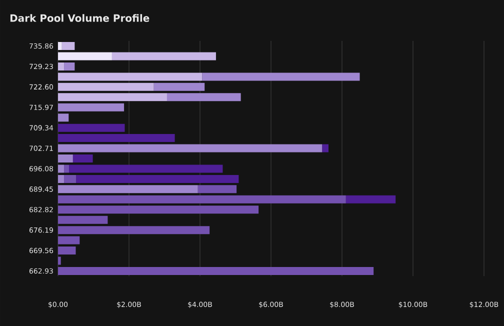 The image size is (504, 326). Describe the element at coordinates (80, 18) in the screenshot. I see `chart-title: Dark Pool Volume Profile` at that location.